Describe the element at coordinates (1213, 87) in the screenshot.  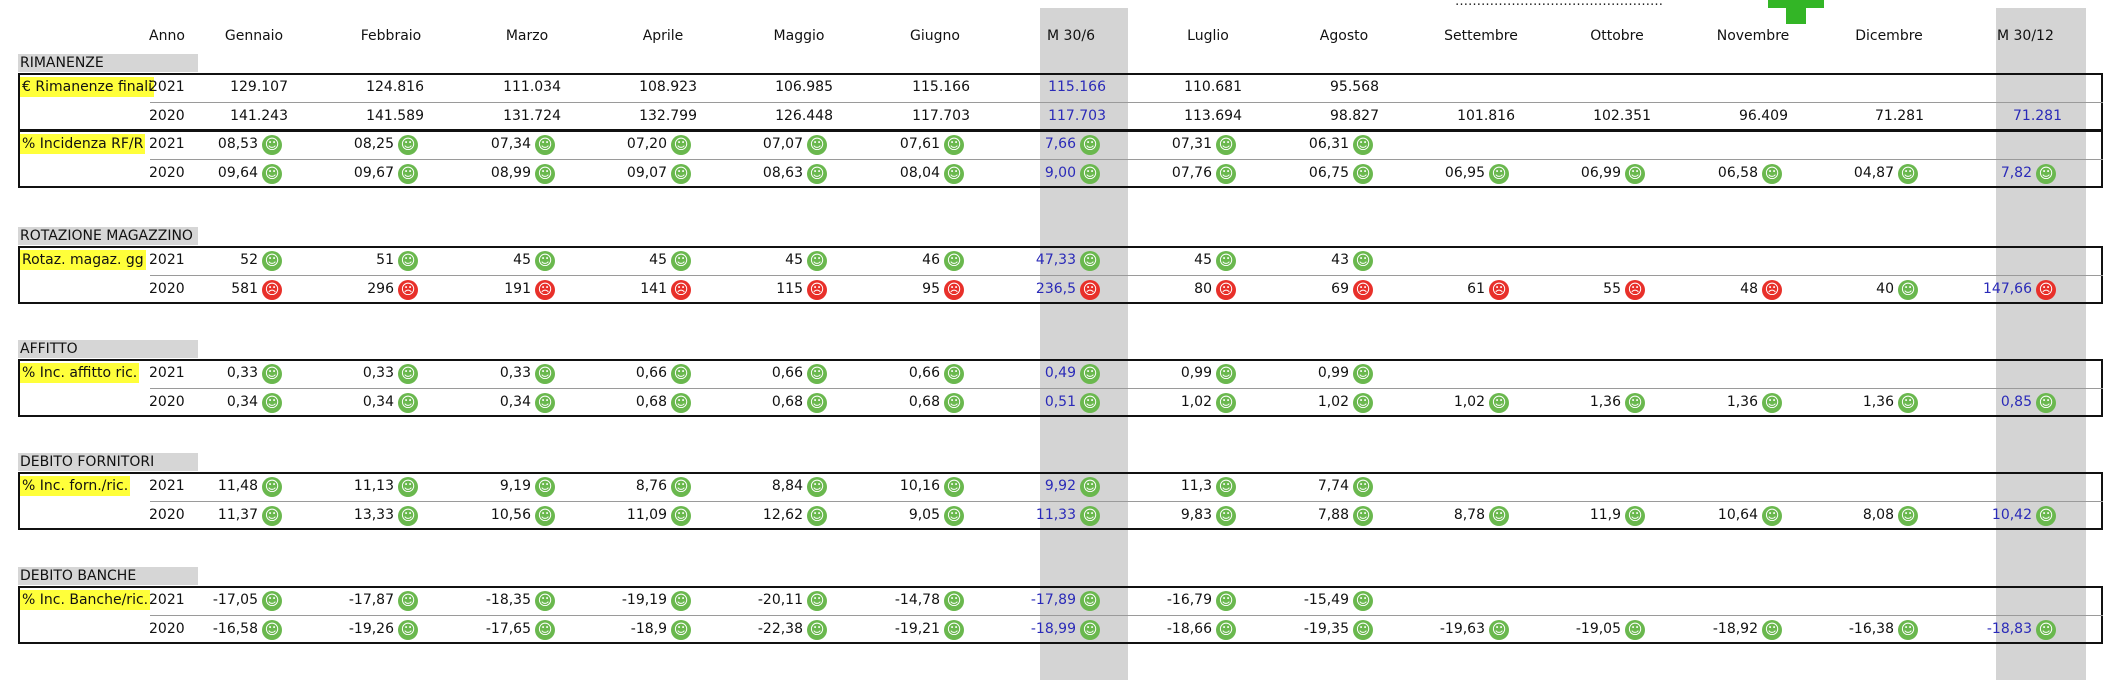
I see `value-cell: 110.681` at that location.